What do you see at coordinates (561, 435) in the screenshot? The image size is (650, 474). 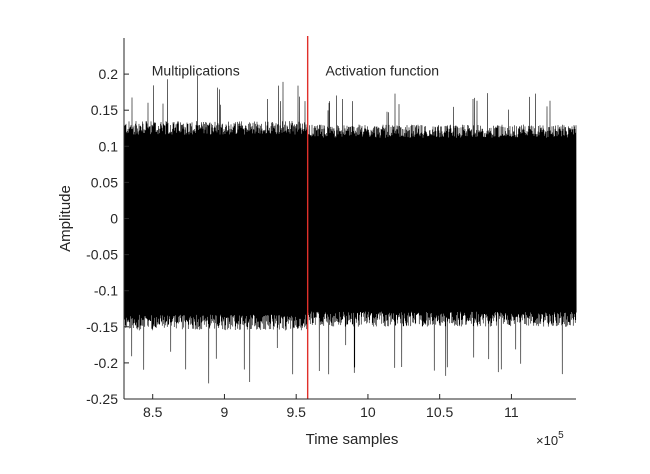 I see `x-axis-exponent-power: 5` at bounding box center [561, 435].